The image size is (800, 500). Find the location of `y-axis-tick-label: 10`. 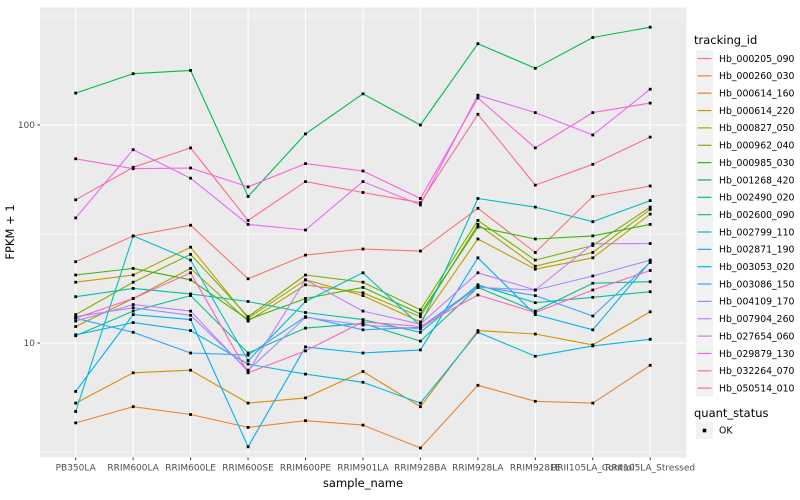

y-axis-tick-label: 10 is located at coordinates (30, 344).